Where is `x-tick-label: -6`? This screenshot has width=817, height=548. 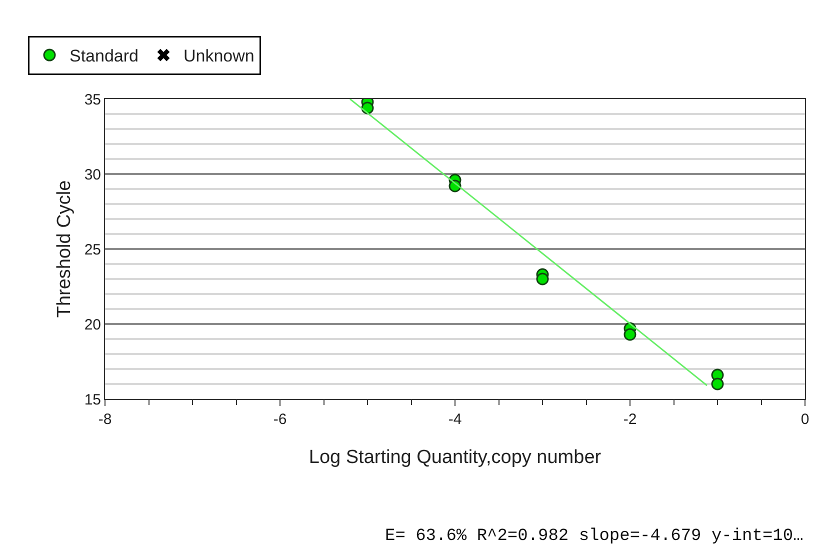 x-tick-label: -6 is located at coordinates (280, 419).